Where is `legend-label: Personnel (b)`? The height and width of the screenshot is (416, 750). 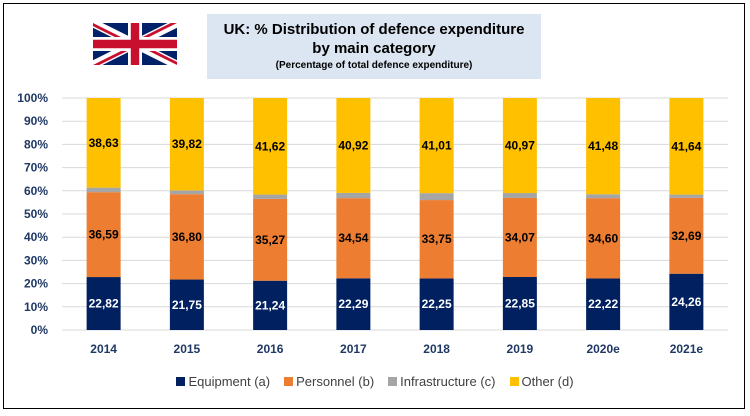
legend-label: Personnel (b) is located at coordinates (335, 381).